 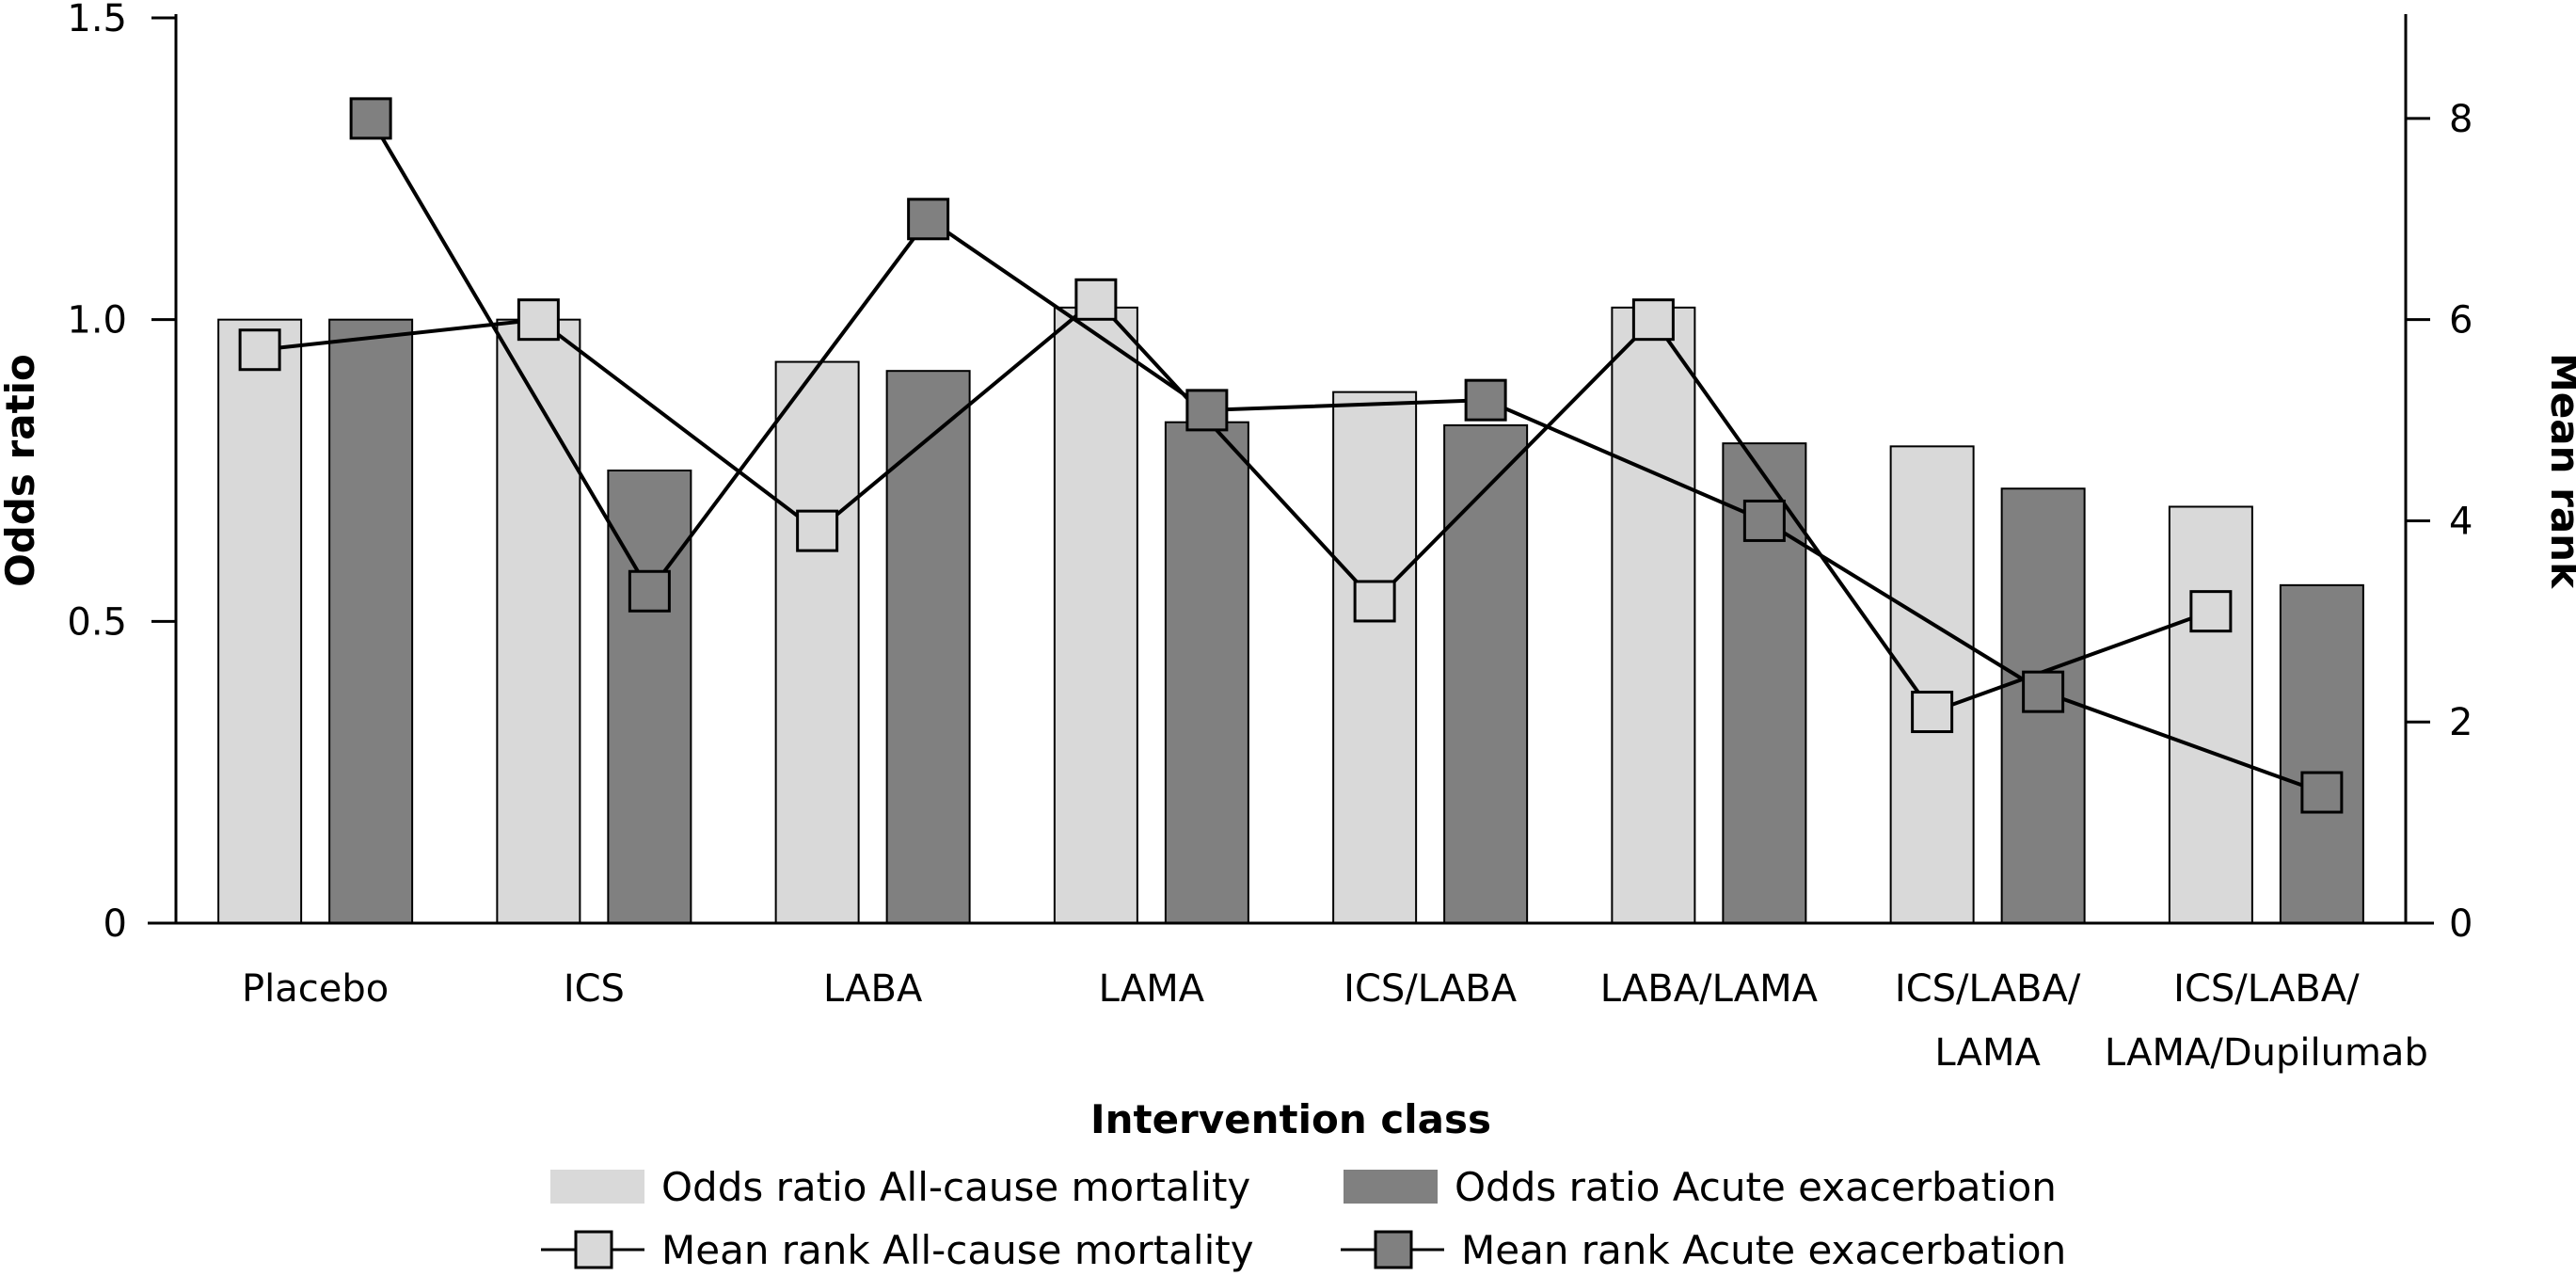 I want to click on legend-label-0: Odds ratio All-cause mortality, so click(x=956, y=1187).